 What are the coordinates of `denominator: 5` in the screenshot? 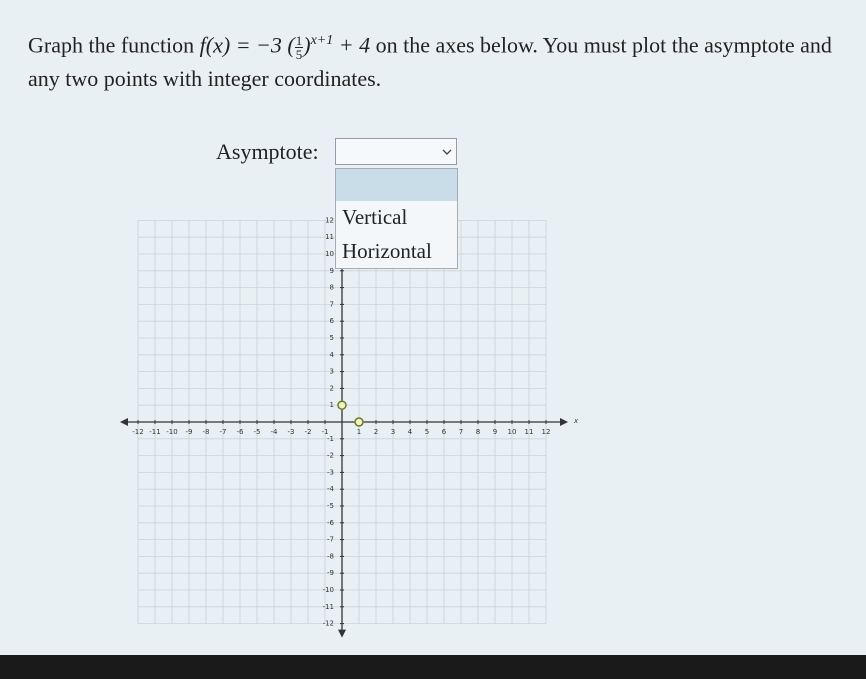 It's located at (299, 54).